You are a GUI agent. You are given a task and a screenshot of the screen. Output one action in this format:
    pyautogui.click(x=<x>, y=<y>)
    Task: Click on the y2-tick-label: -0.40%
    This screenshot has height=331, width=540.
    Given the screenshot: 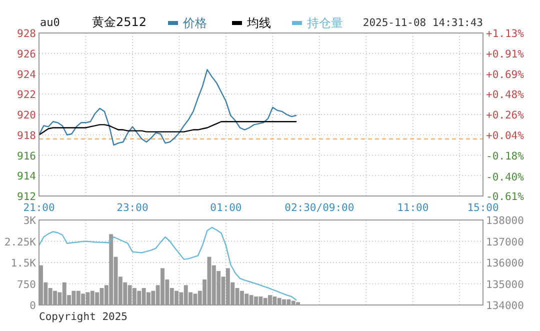 What is the action you would take?
    pyautogui.click(x=505, y=177)
    